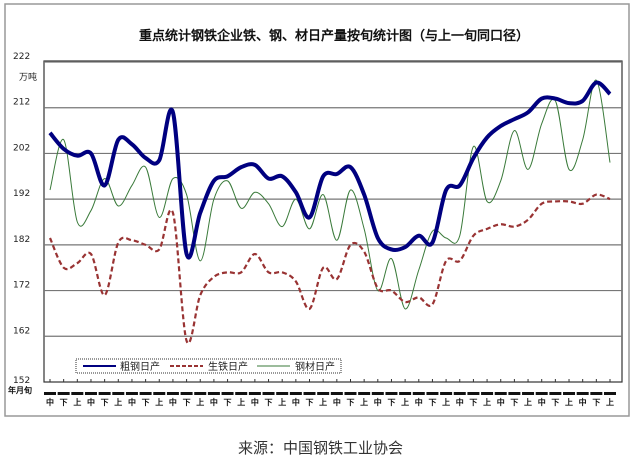  What do you see at coordinates (20, 390) in the screenshot?
I see `x-axis-label: 年月旬` at bounding box center [20, 390].